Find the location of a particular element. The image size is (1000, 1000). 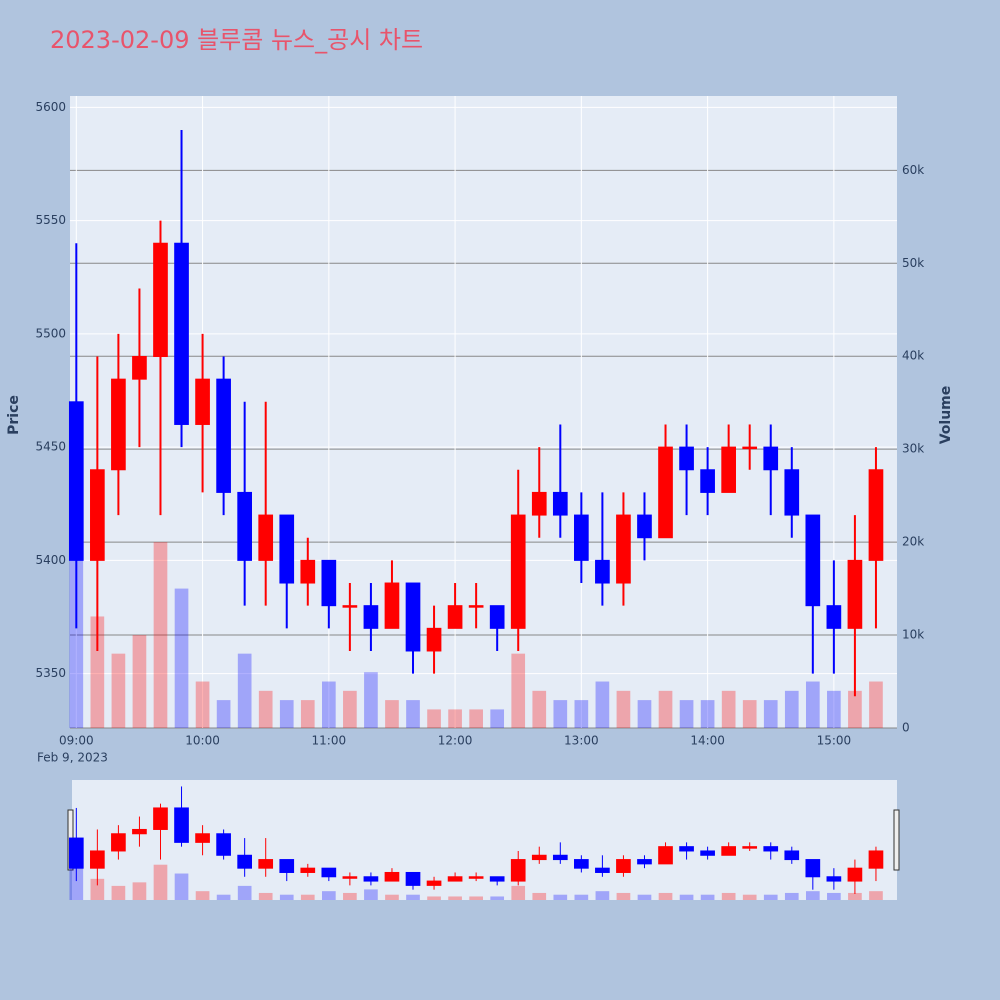

y2-tick-label: 60k is located at coordinates (913, 170).